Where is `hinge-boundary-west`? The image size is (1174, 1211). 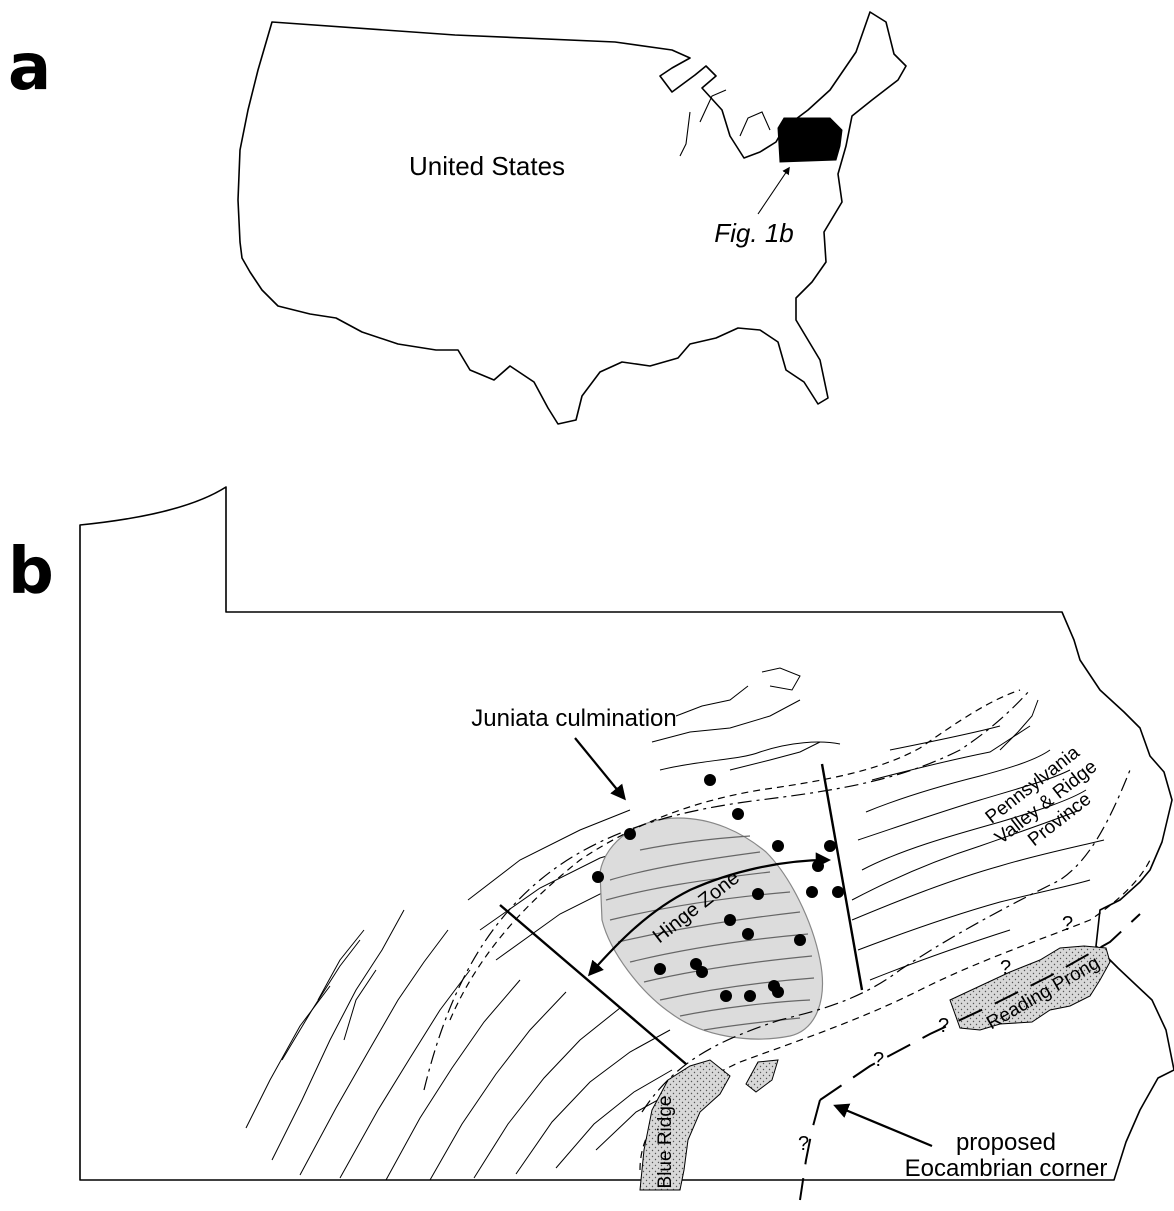
hinge-boundary-west is located at coordinates (593, 984).